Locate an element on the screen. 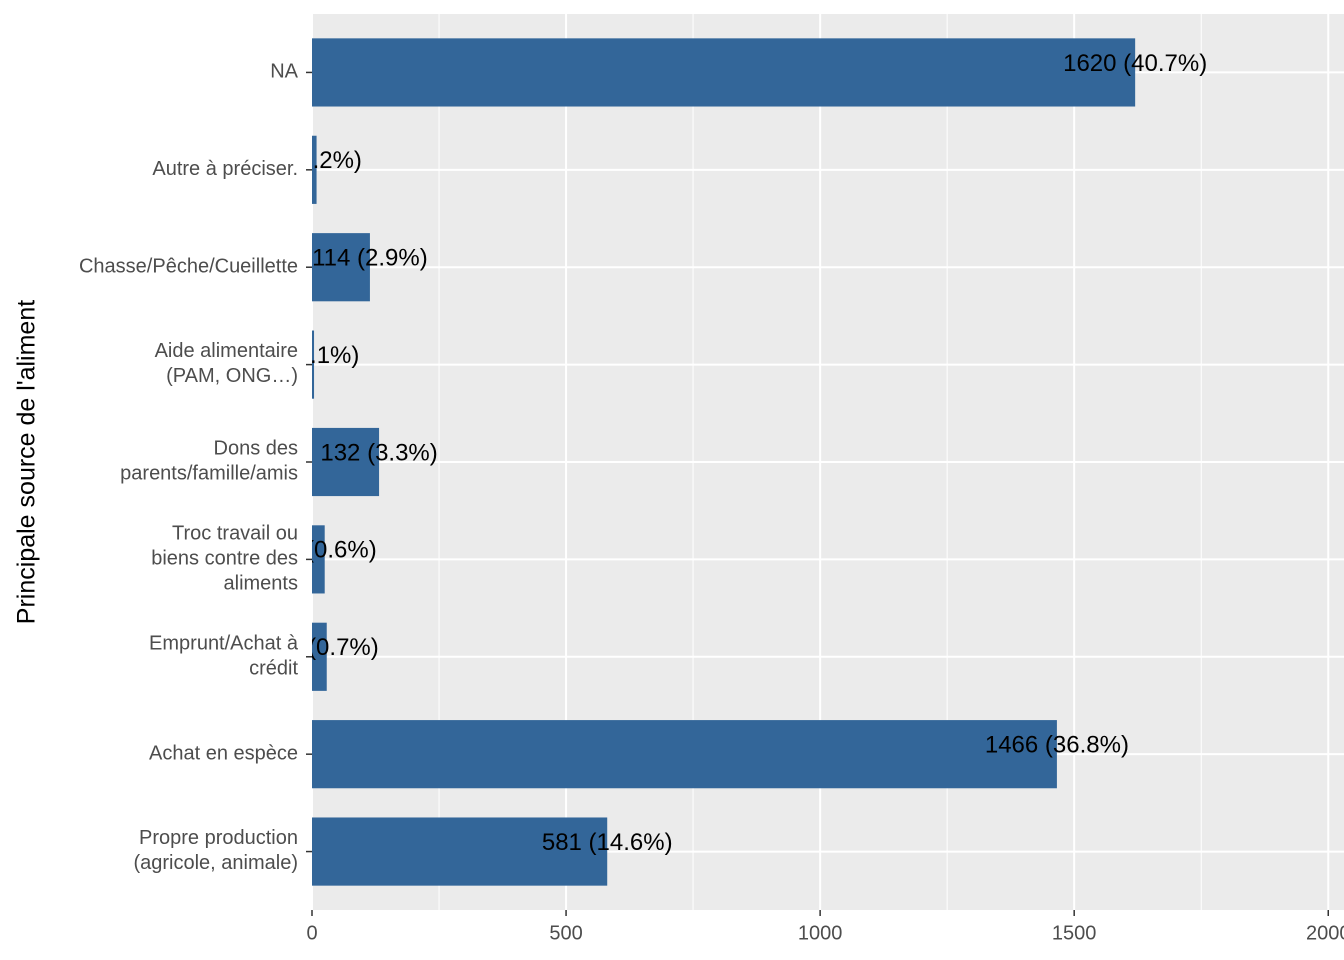 This screenshot has height=960, width=1344. value-label: 25 (0.6%) is located at coordinates (325, 550).